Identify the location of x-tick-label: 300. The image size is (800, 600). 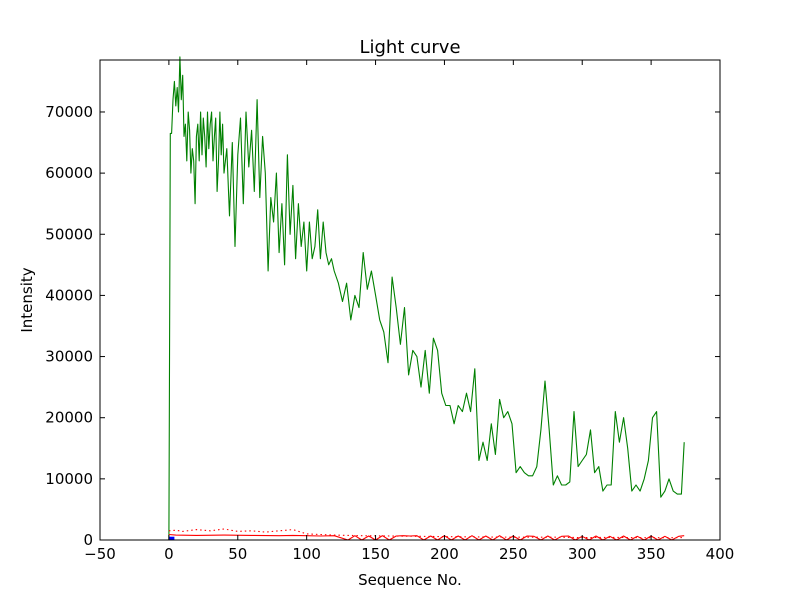
(582, 554).